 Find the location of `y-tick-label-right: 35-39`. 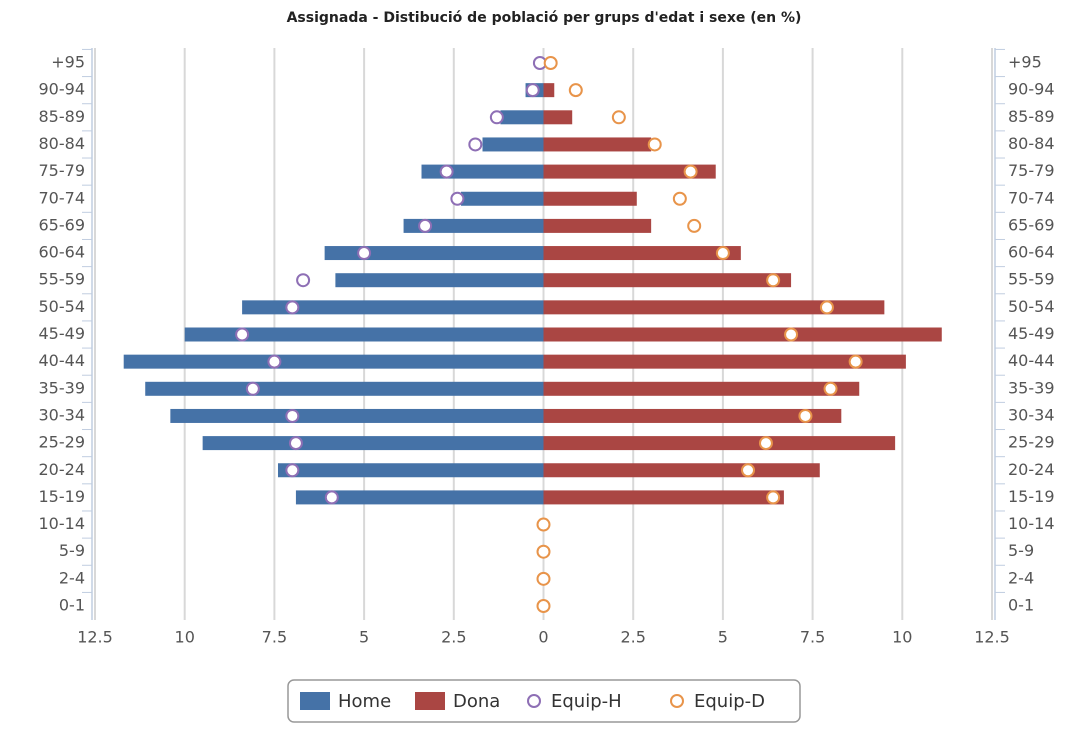

y-tick-label-right: 35-39 is located at coordinates (1031, 387).